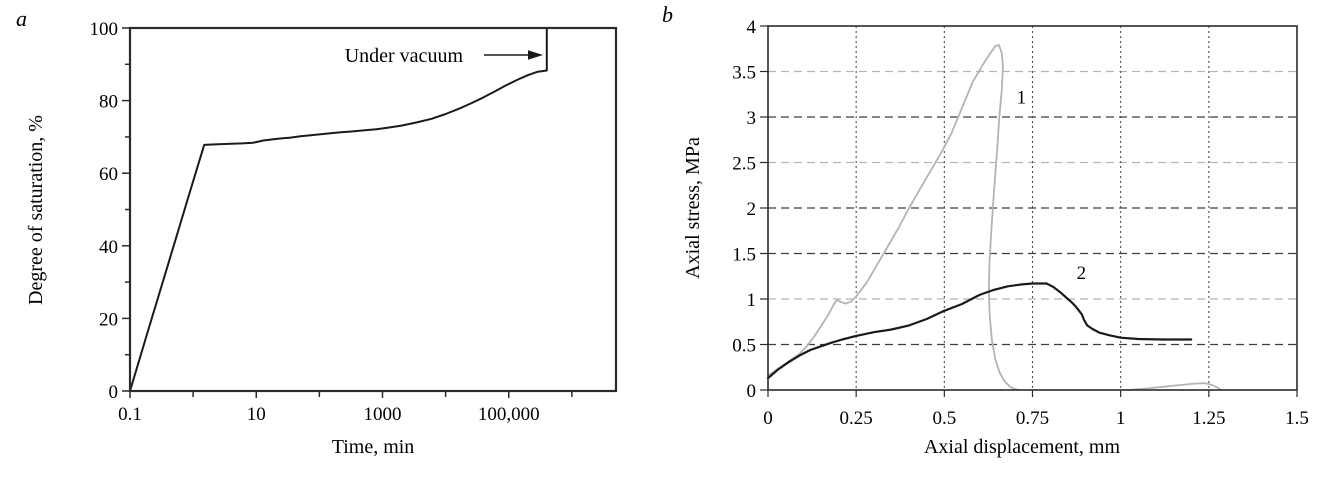 Image resolution: width=1328 pixels, height=485 pixels. I want to click on x-tick-label: 0.75, so click(1032, 418).